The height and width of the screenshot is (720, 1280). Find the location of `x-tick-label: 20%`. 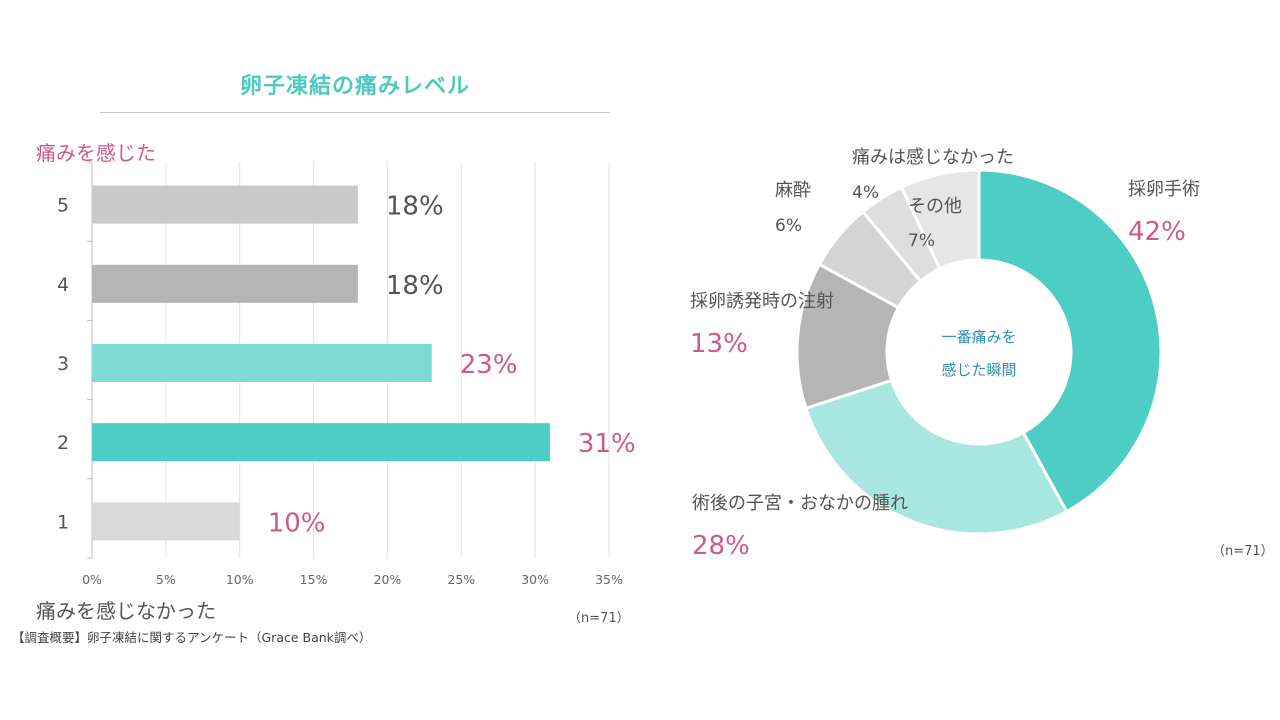

x-tick-label: 20% is located at coordinates (388, 579).